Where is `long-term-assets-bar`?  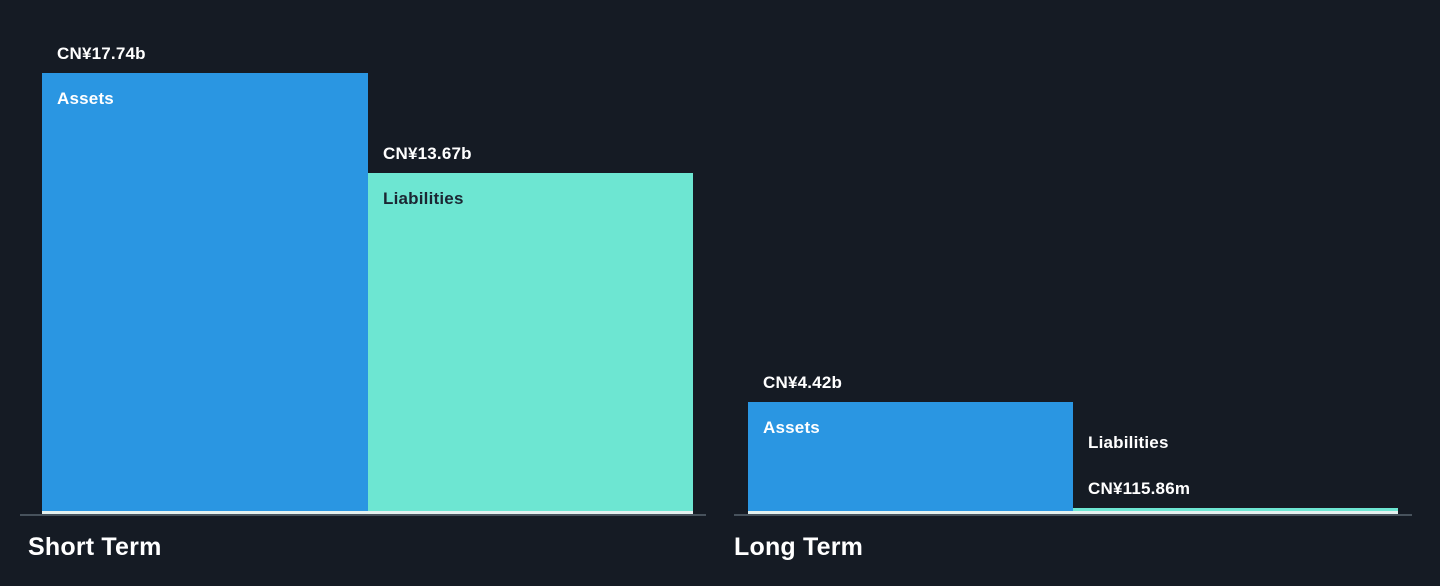
long-term-assets-bar is located at coordinates (910, 456).